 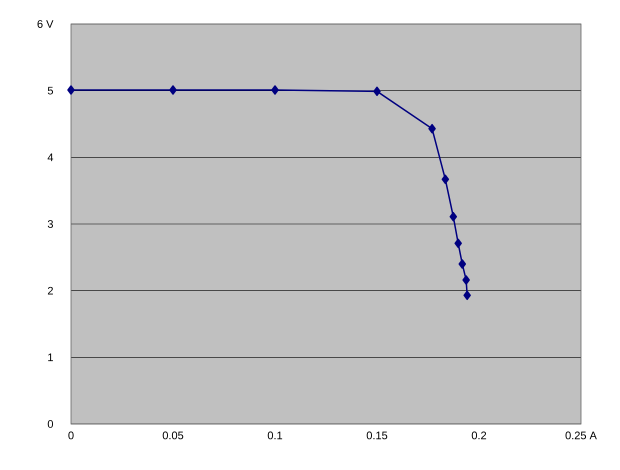 What do you see at coordinates (581, 436) in the screenshot?
I see `x-tick-label: 0.25 A` at bounding box center [581, 436].